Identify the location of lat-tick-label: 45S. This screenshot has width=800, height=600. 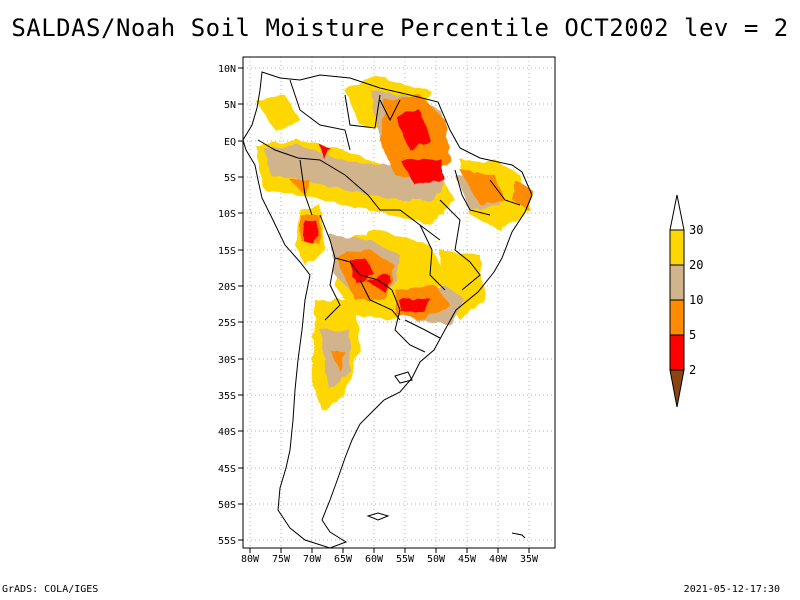
(227, 469).